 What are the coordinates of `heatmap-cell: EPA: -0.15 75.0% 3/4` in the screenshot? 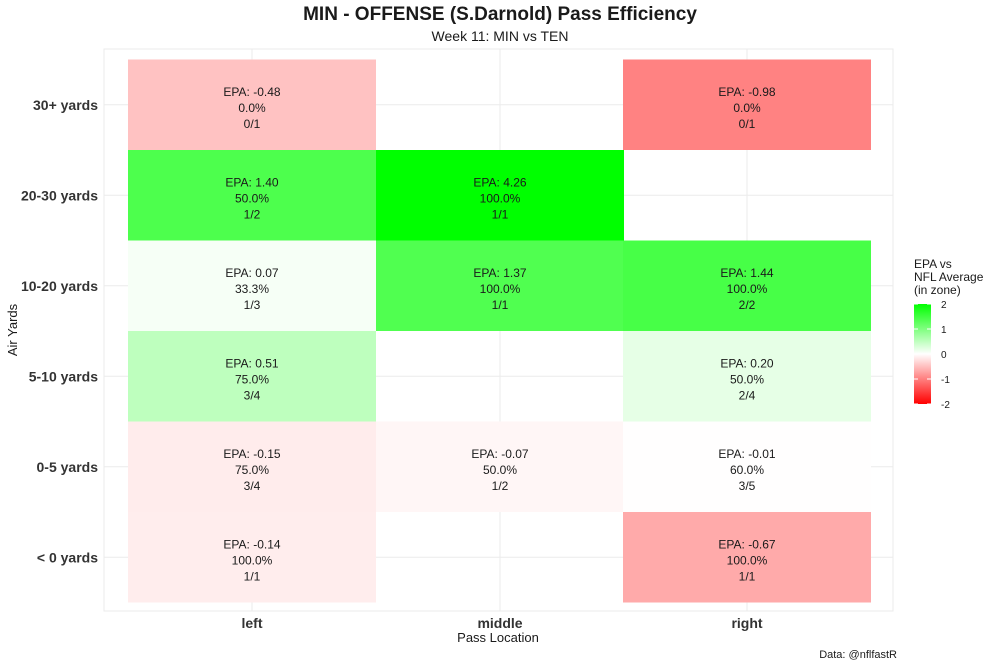 It's located at (252, 466).